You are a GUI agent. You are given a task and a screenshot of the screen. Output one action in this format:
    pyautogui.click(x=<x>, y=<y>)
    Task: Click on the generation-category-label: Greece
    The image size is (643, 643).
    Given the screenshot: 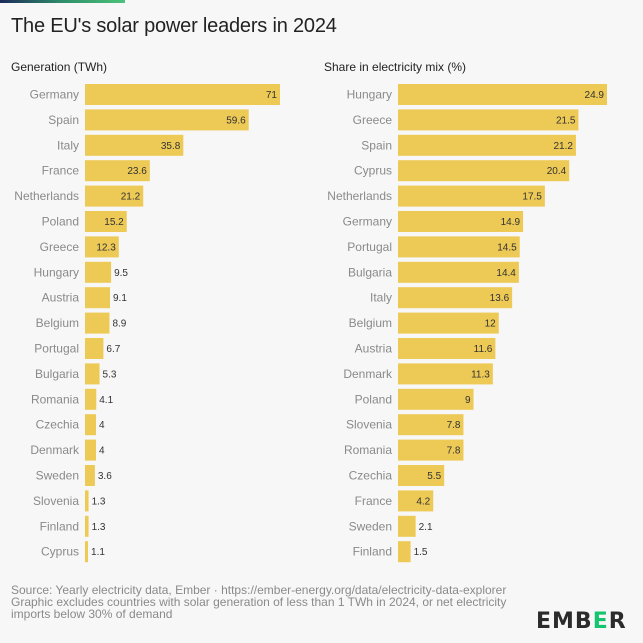 What is the action you would take?
    pyautogui.click(x=60, y=247)
    